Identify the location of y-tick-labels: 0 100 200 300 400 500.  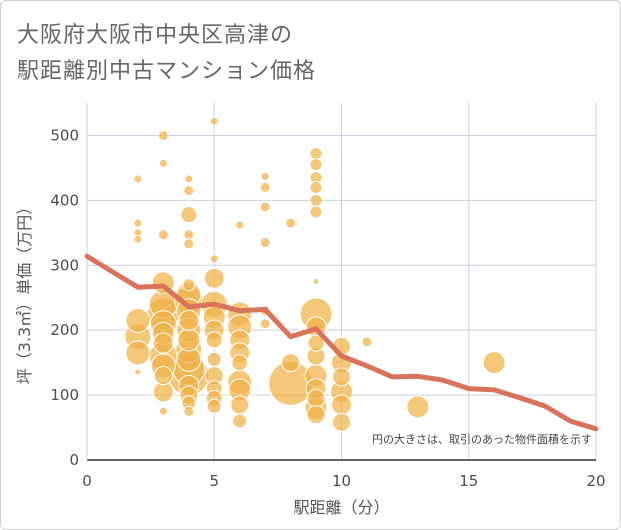
(64, 297).